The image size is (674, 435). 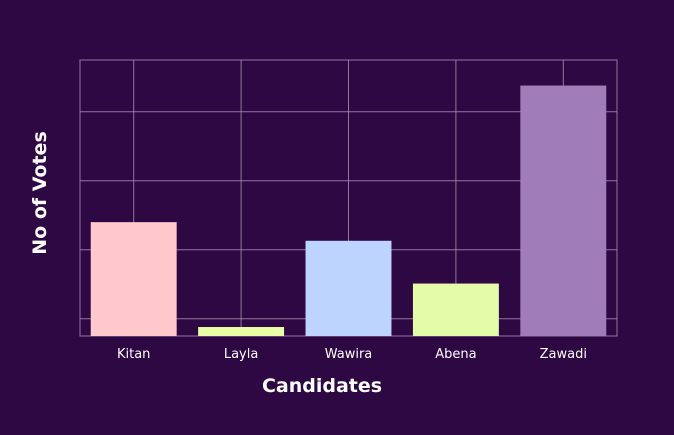 I want to click on bar-abena, so click(x=455, y=309).